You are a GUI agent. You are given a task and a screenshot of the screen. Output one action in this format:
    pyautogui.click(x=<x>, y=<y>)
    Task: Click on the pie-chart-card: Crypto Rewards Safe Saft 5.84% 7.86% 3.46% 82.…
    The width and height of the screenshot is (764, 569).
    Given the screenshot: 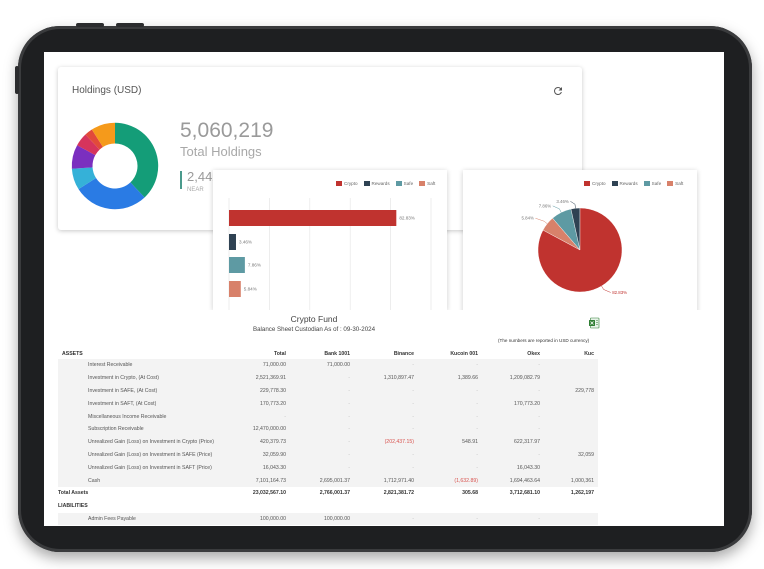 What is the action you would take?
    pyautogui.click(x=580, y=248)
    